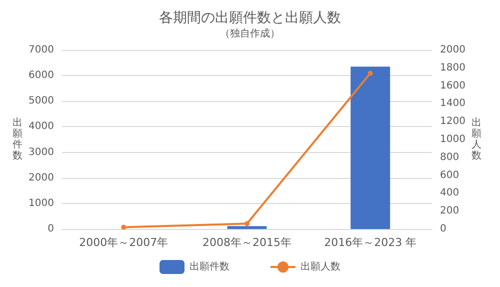 The image size is (500, 287). I want to click on y2-axis-title: 出願人数, so click(476, 139).